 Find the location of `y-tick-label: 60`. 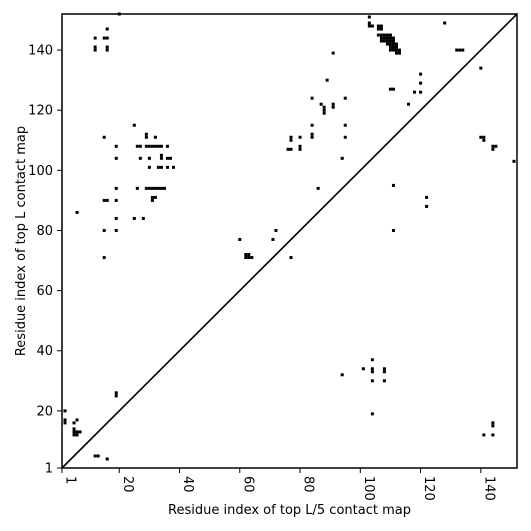

y-tick-label: 60 is located at coordinates (44, 291).